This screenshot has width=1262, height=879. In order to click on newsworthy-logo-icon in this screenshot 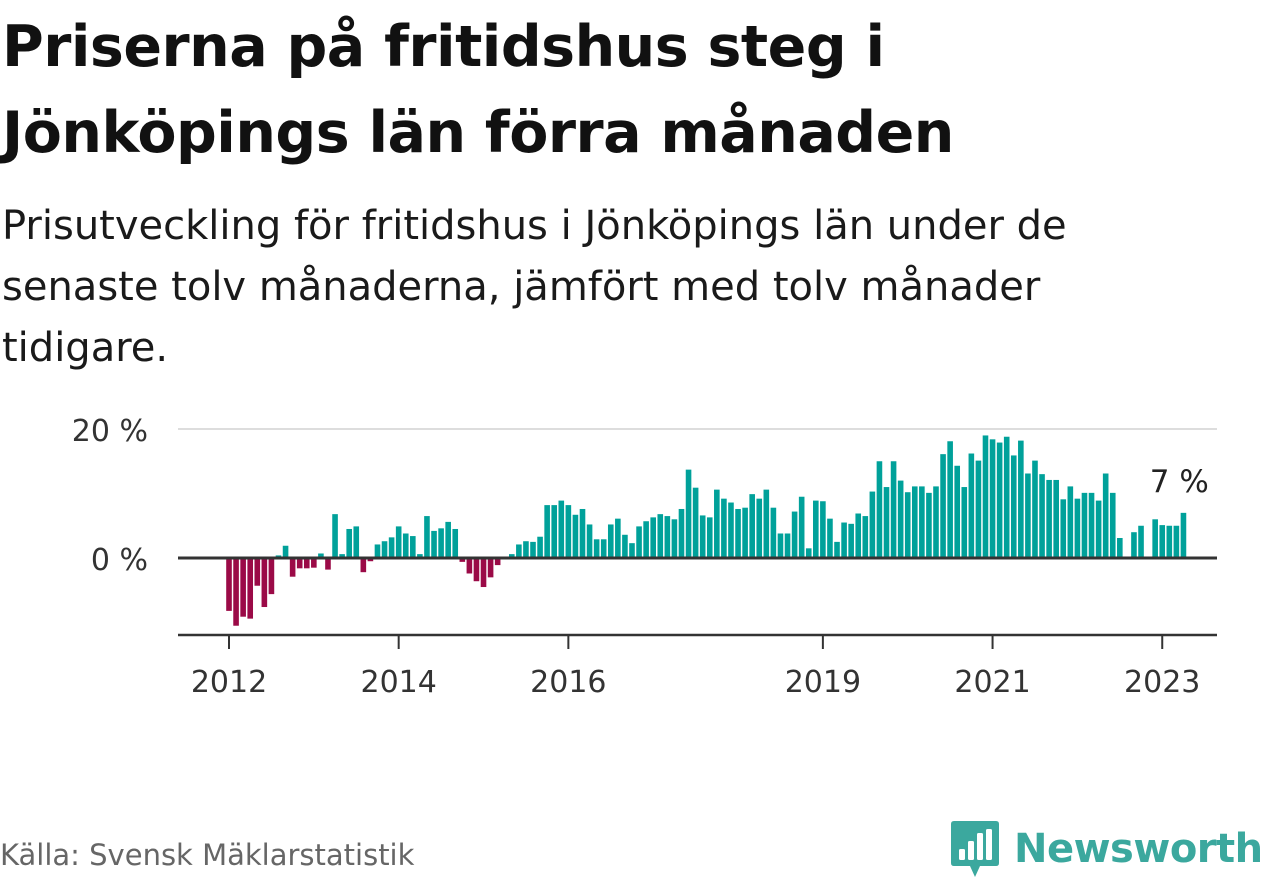, I will do `click(975, 849)`.